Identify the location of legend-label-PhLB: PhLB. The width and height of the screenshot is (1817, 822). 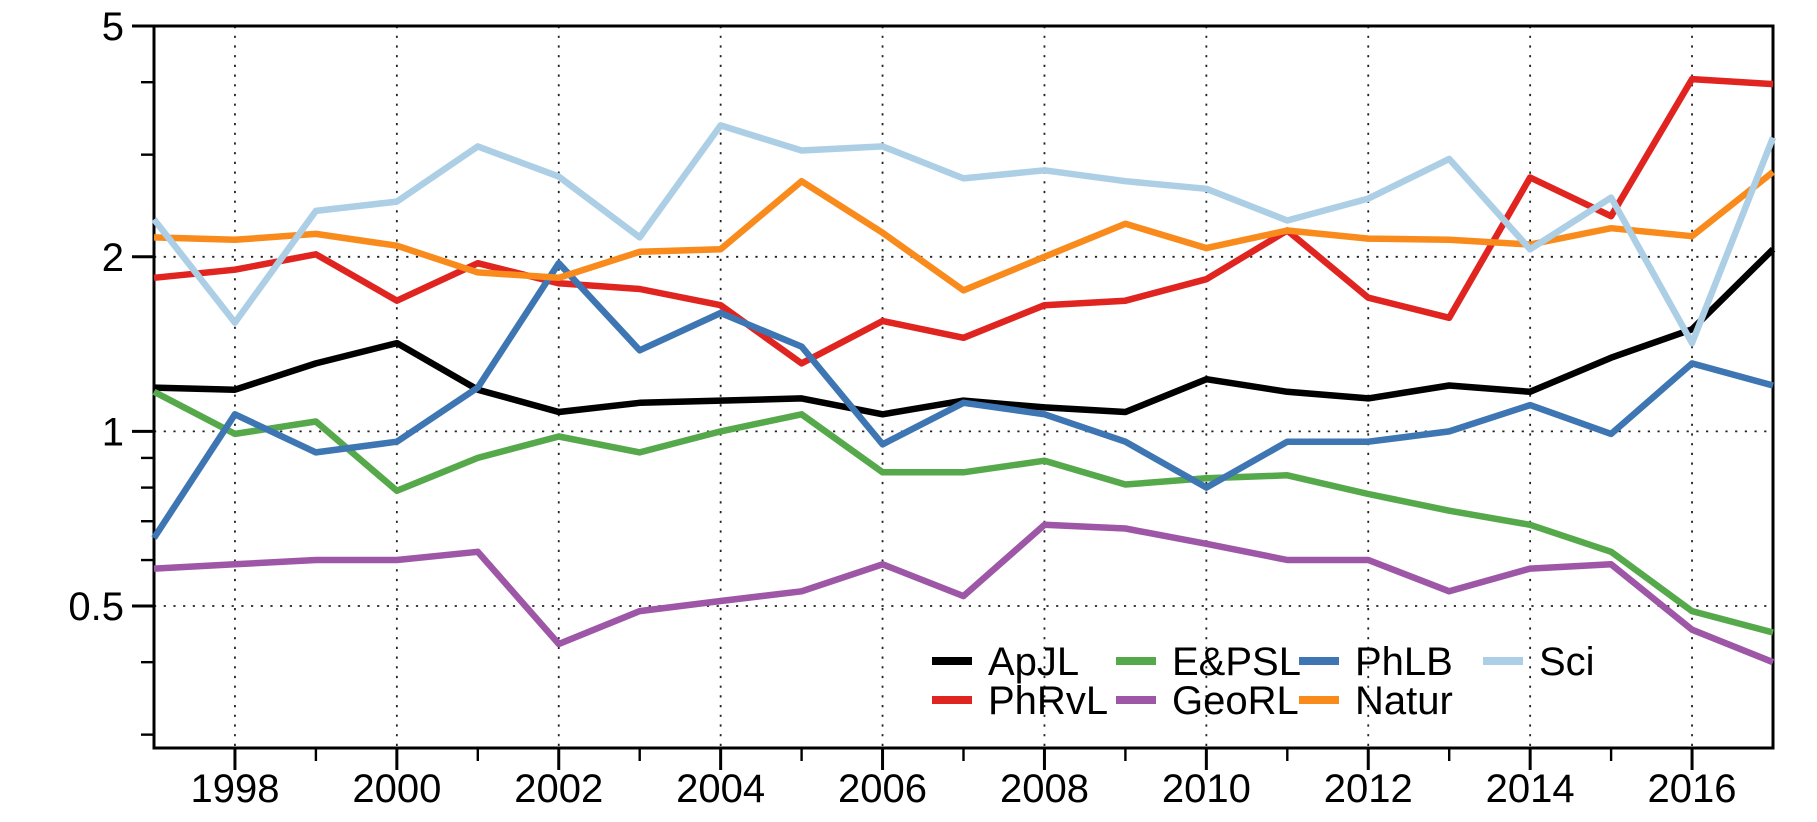
(1404, 662).